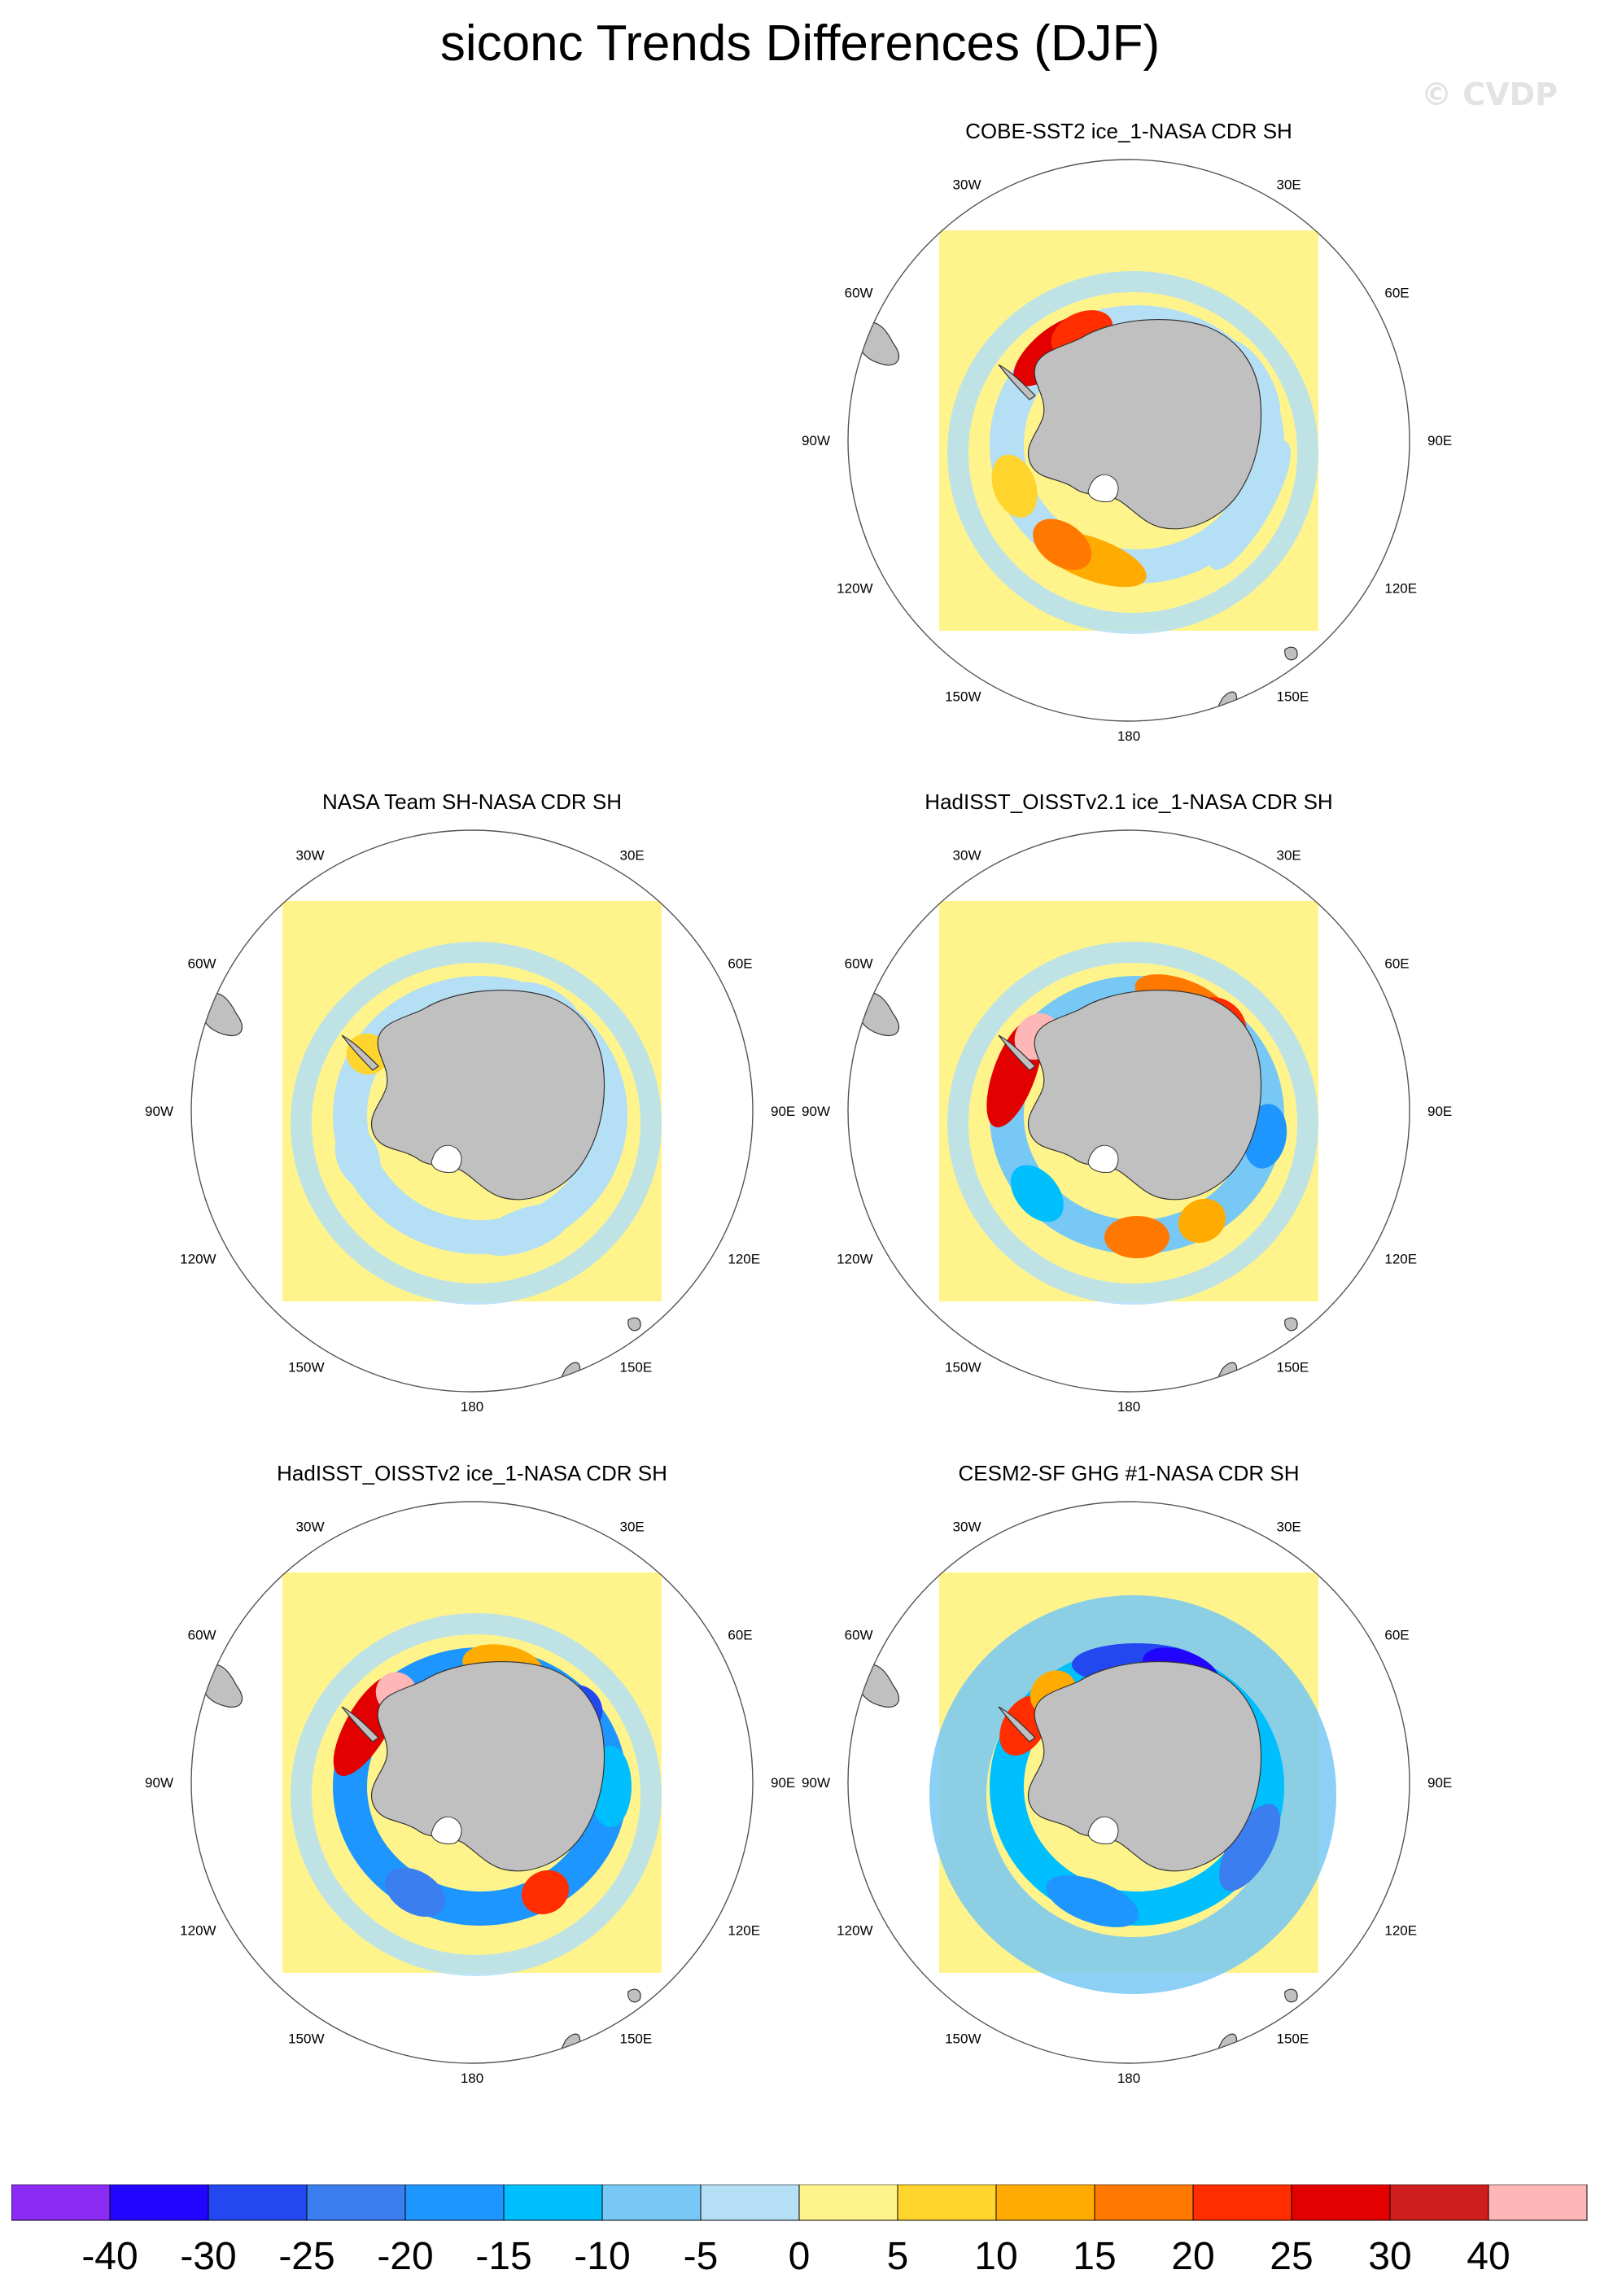 Image resolution: width=1600 pixels, height=2296 pixels. Describe the element at coordinates (1389, 2256) in the screenshot. I see `colorbar-label: 30` at that location.